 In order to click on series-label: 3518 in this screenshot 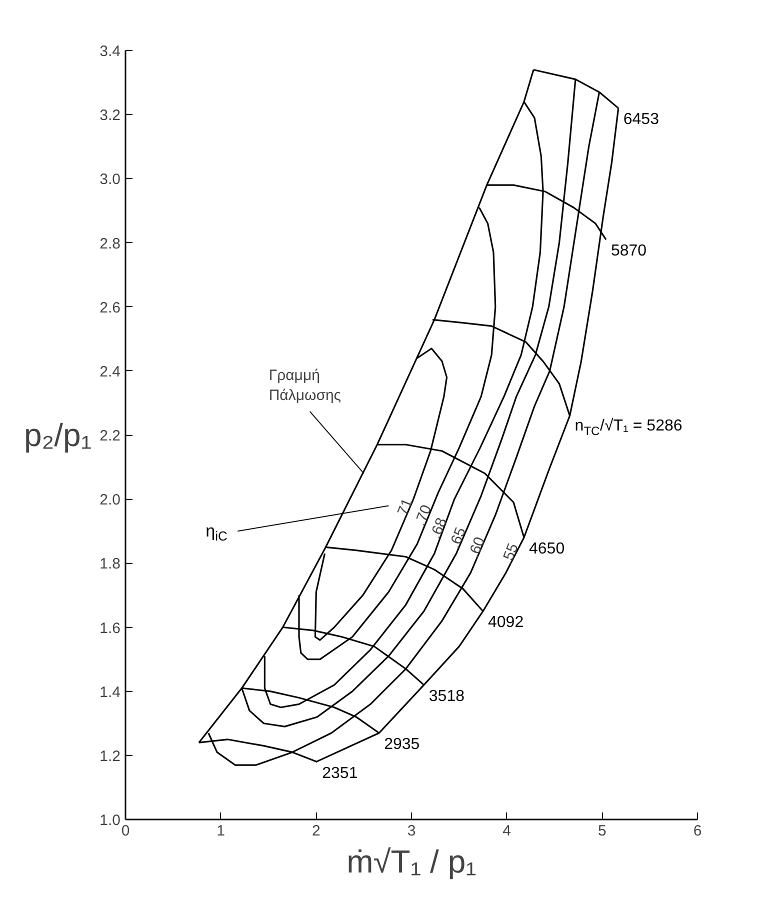, I will do `click(446, 696)`.